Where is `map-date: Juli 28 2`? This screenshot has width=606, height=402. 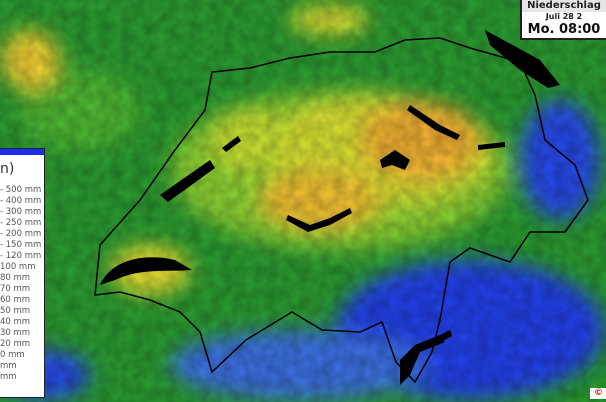 map-date: Juli 28 2 is located at coordinates (564, 16).